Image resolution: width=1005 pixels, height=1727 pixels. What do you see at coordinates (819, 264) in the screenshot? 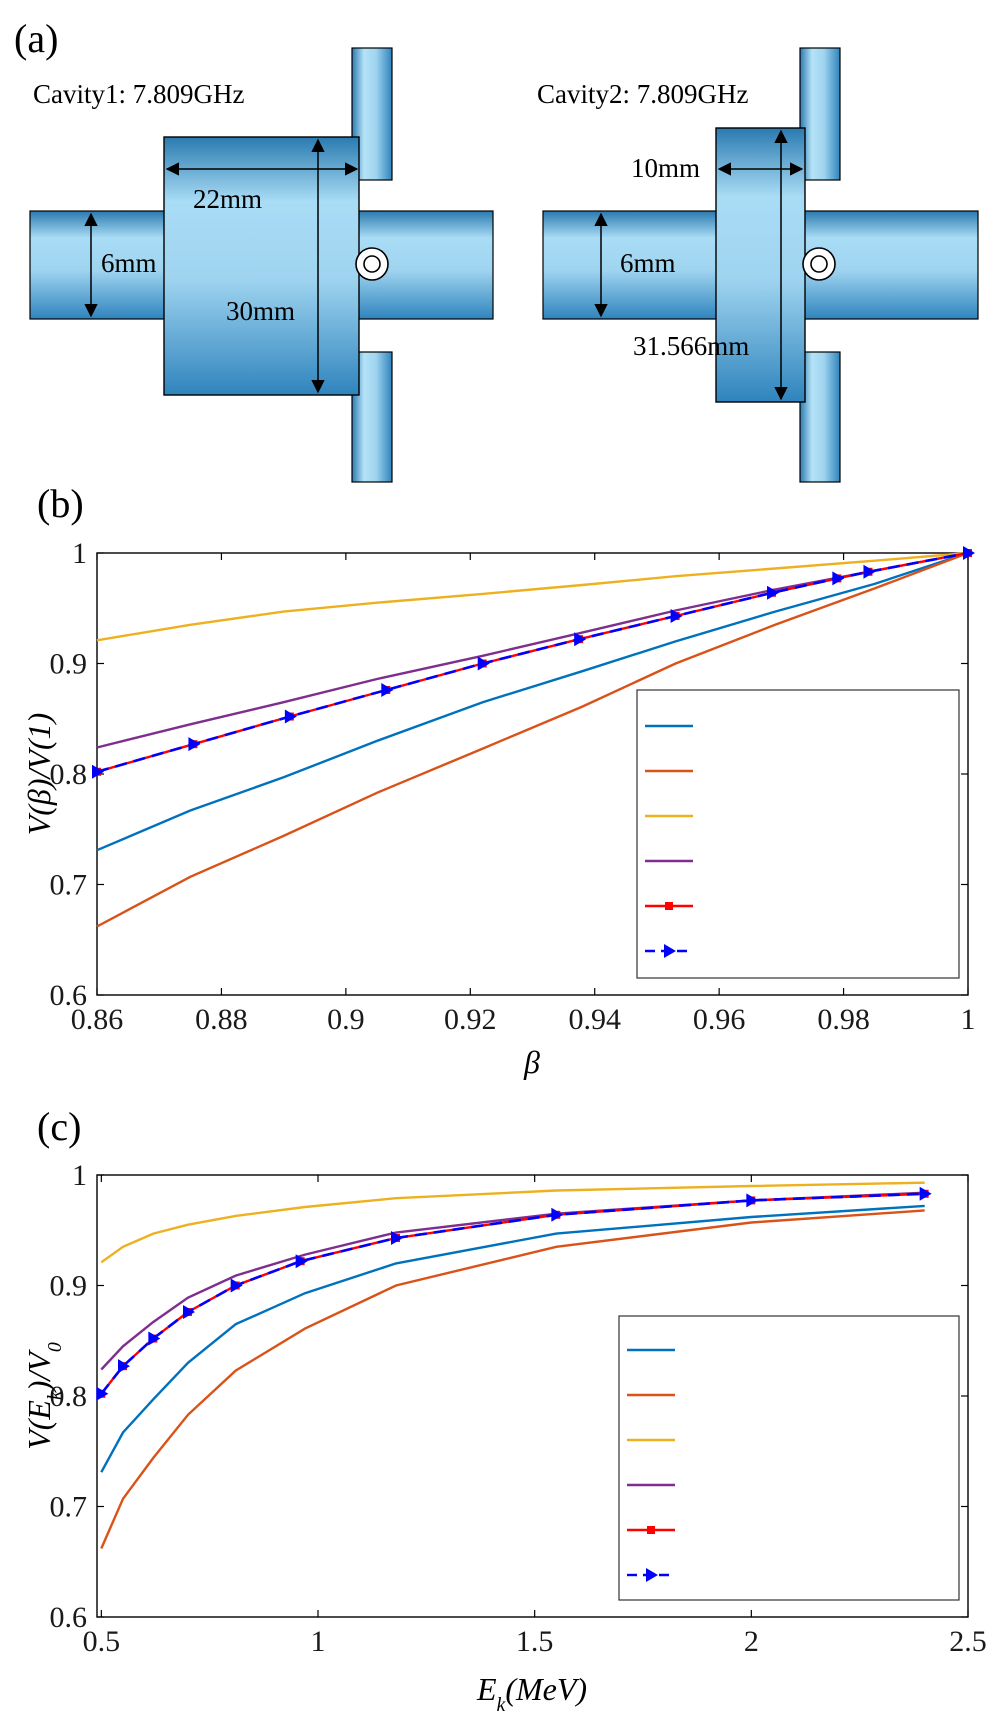
I see `cavity2-port-icon` at bounding box center [819, 264].